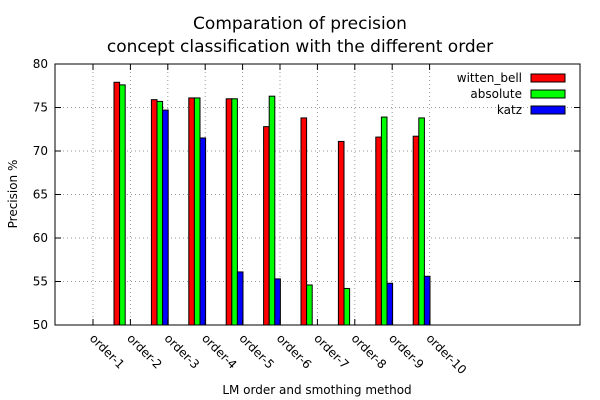 The width and height of the screenshot is (600, 400). I want to click on x-tick-label: order-5, so click(256, 351).